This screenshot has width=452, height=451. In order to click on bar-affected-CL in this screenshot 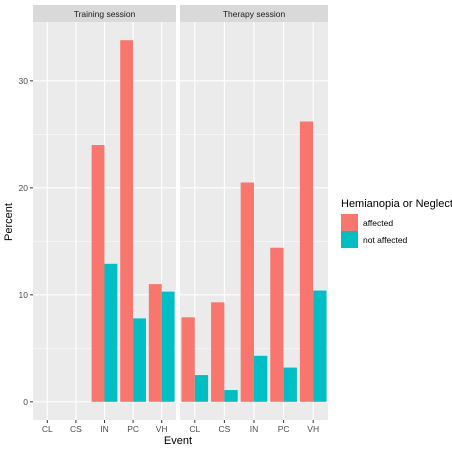, I will do `click(188, 359)`.